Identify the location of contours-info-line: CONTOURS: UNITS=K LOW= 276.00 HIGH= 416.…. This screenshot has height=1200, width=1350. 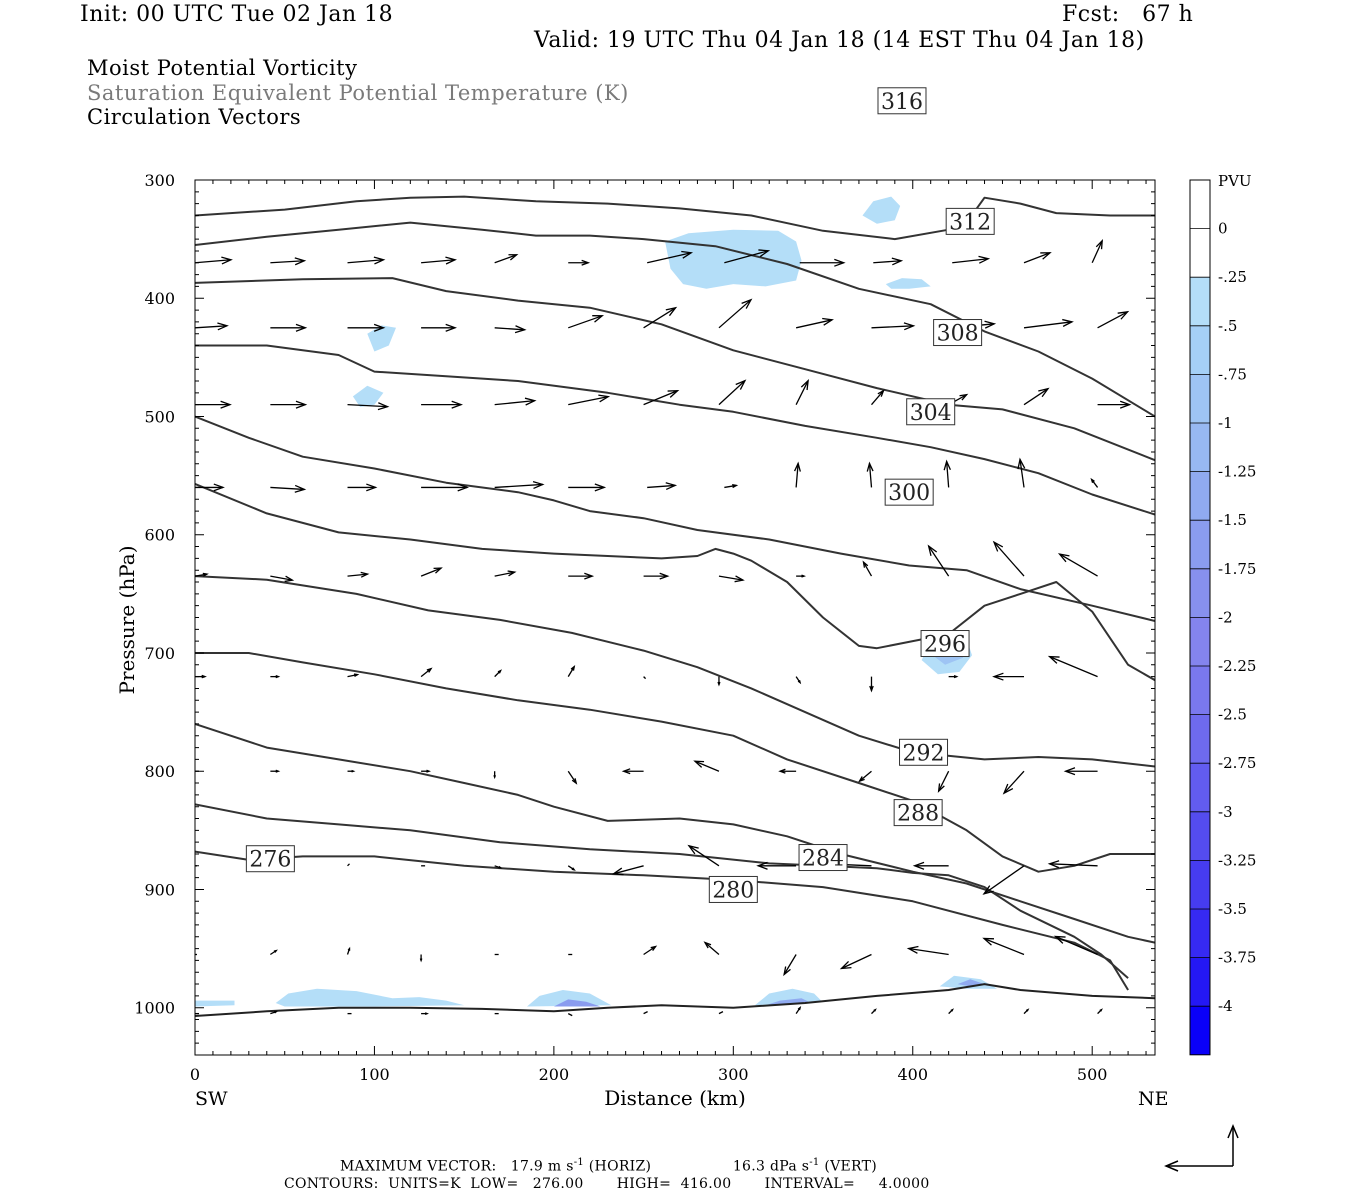
(607, 1184).